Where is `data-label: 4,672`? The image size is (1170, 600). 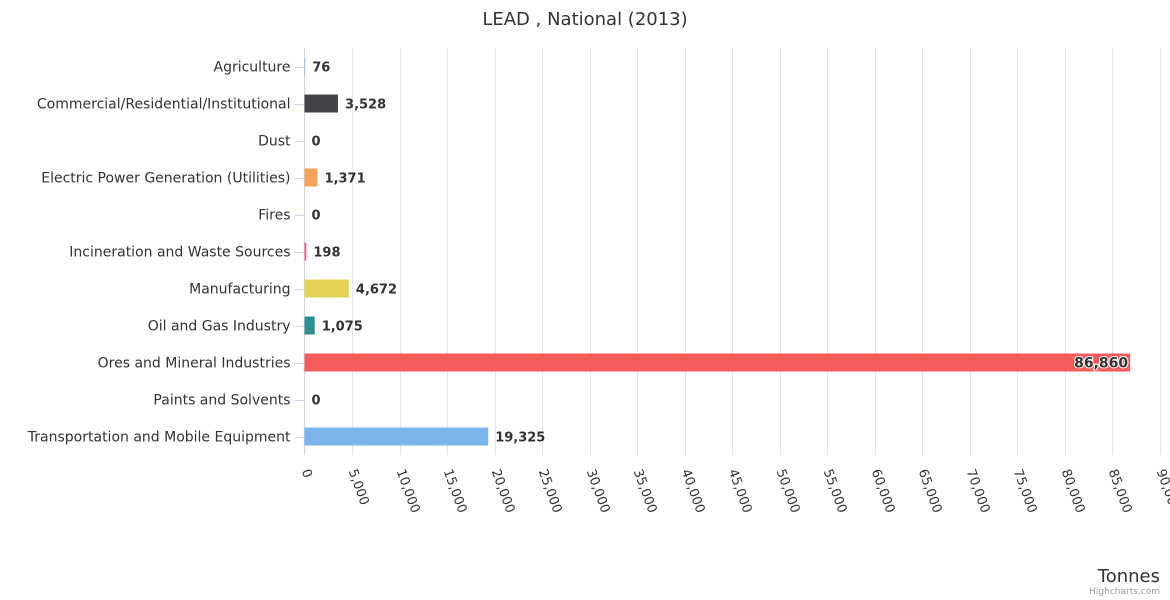
data-label: 4,672 is located at coordinates (376, 290).